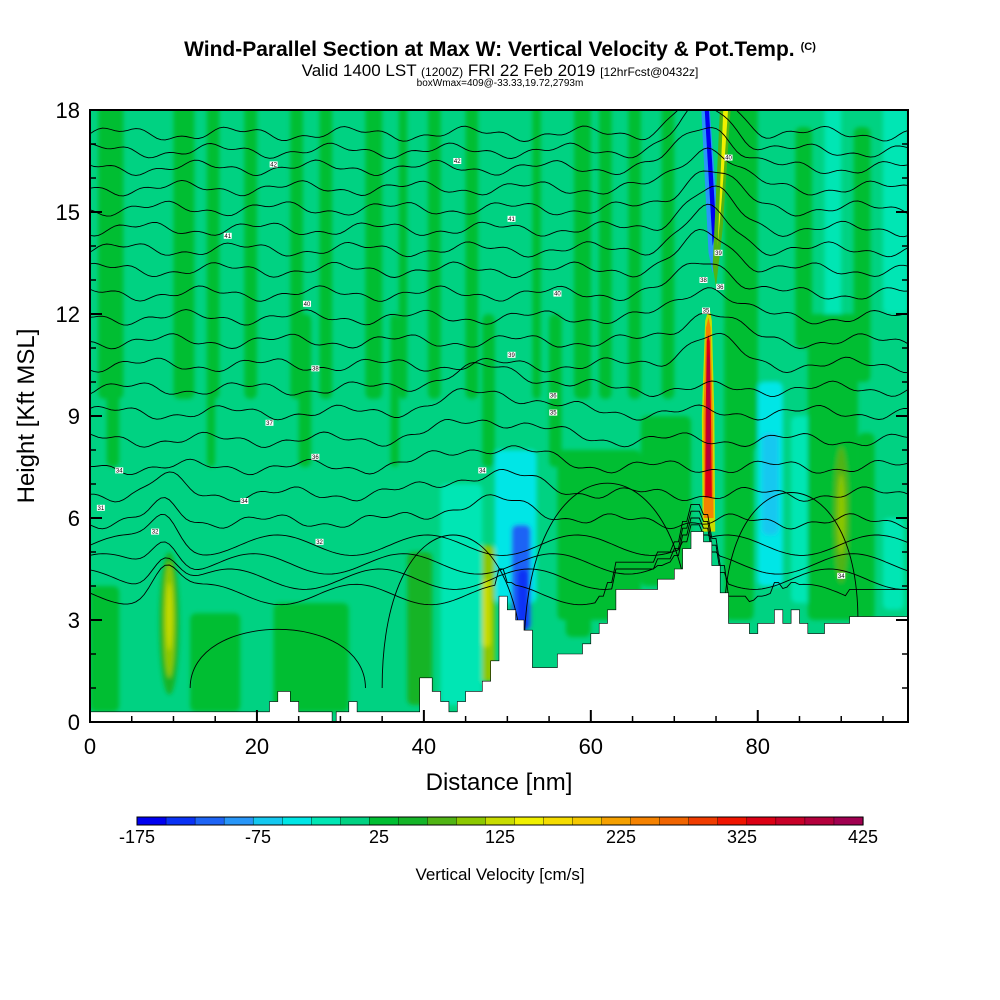 This screenshot has width=1000, height=1000. What do you see at coordinates (258, 837) in the screenshot?
I see `colorbar-tick-label: -75` at bounding box center [258, 837].